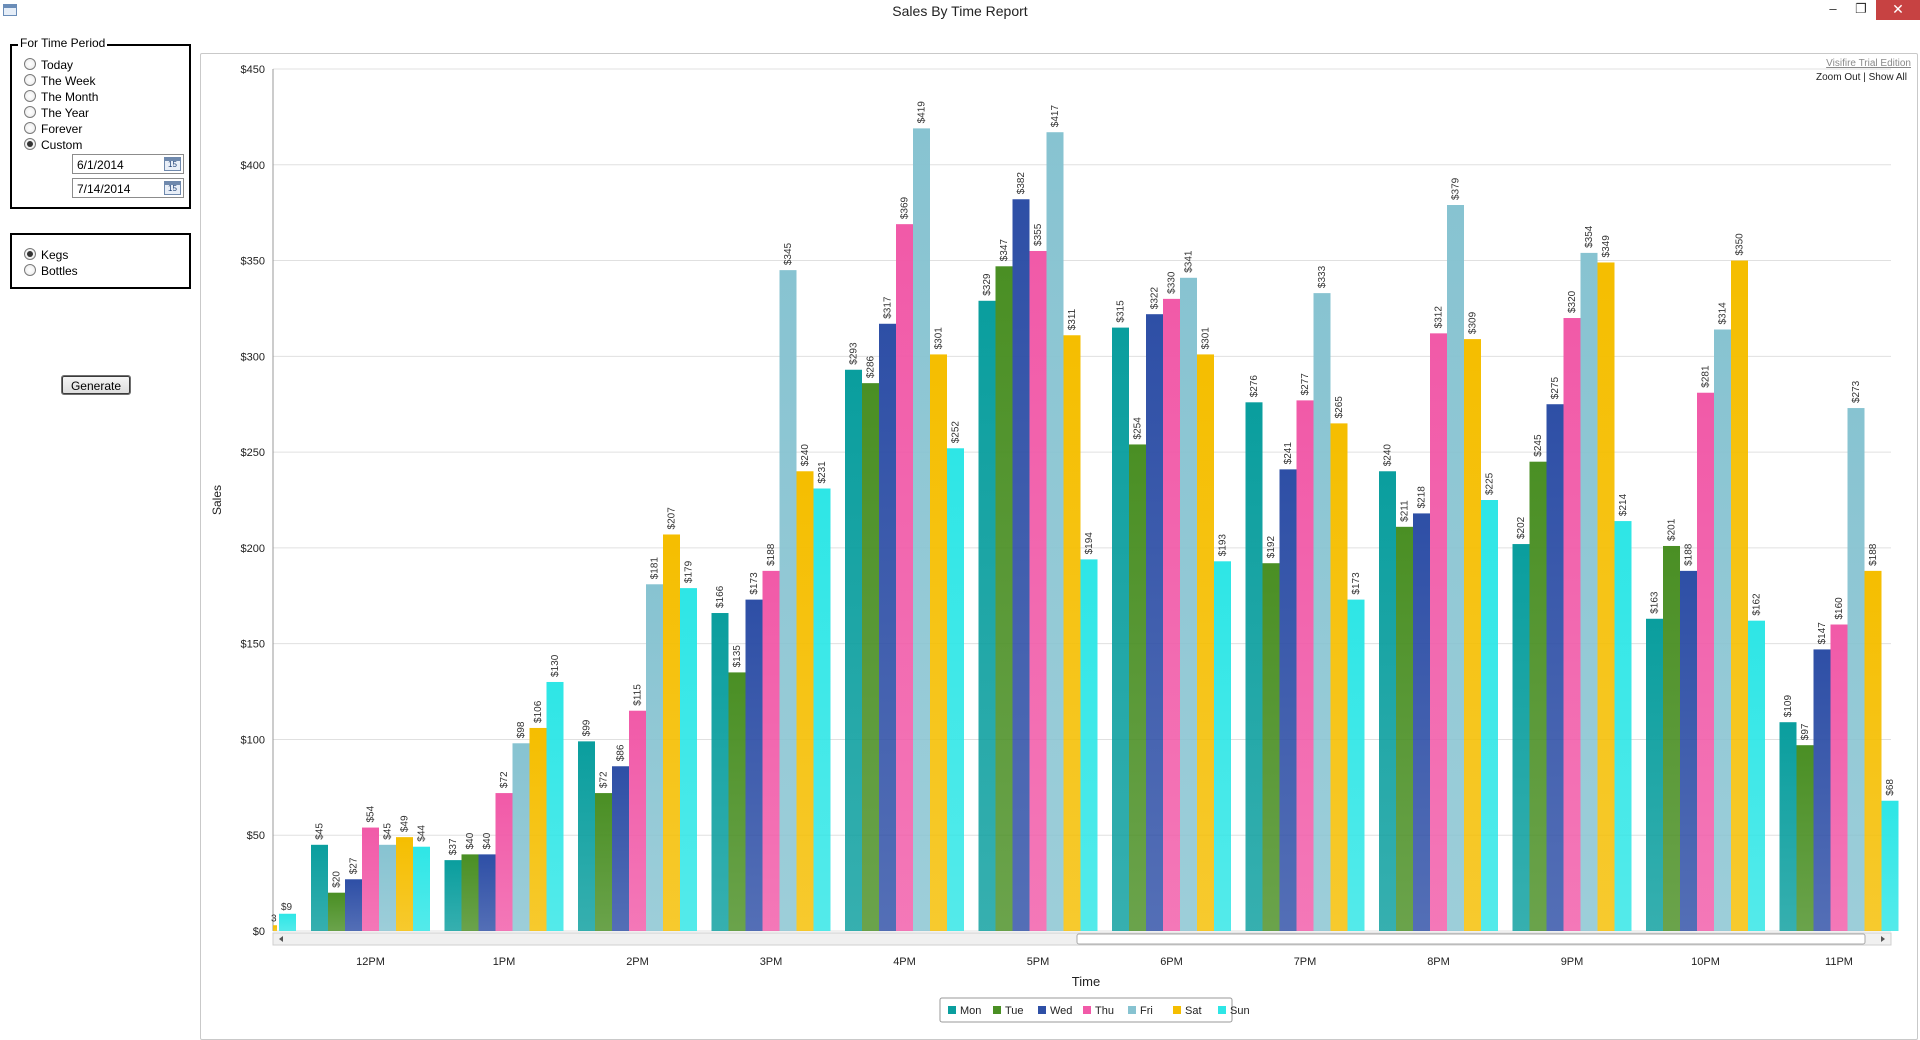 Image resolution: width=1920 pixels, height=1040 pixels. I want to click on bar-thu-1pm, so click(504, 862).